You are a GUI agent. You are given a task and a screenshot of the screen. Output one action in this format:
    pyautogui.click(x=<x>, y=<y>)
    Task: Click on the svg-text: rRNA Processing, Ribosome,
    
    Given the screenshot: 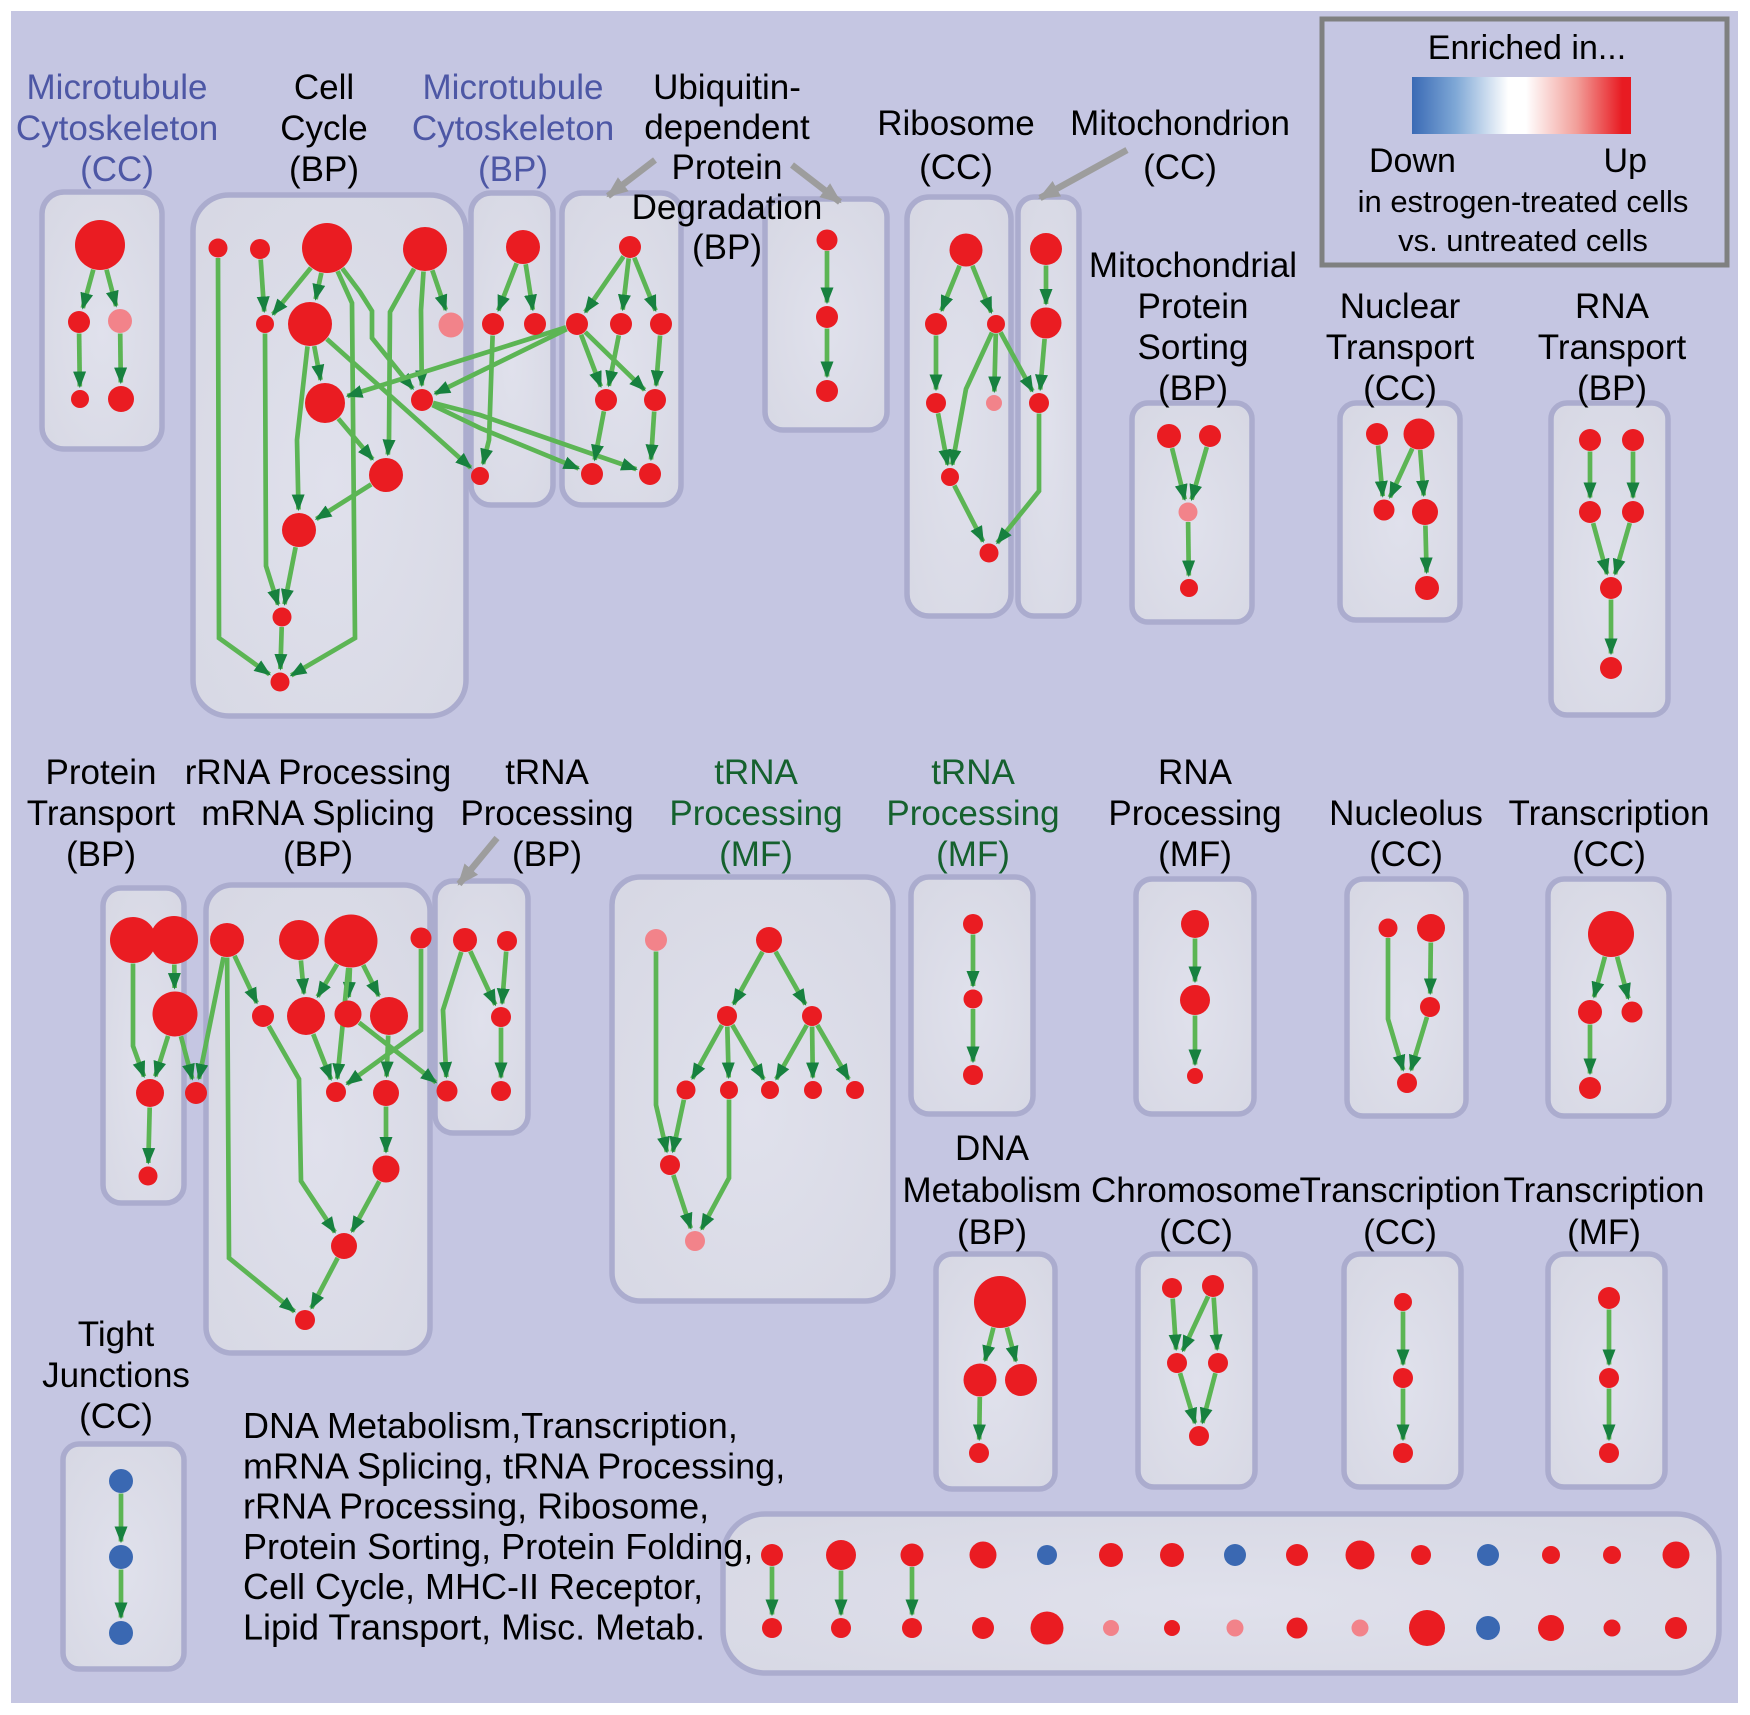 What is the action you would take?
    pyautogui.click(x=476, y=1506)
    